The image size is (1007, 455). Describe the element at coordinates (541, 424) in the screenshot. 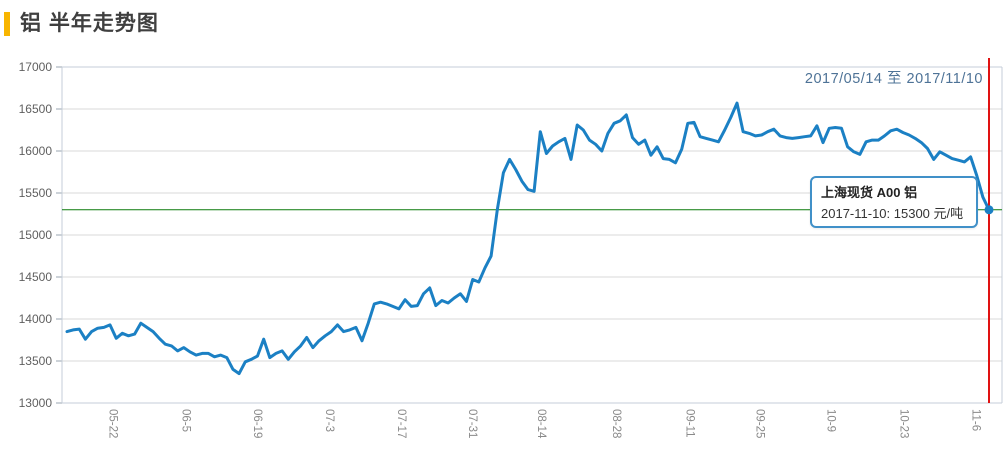

I see `x-axis-label: 08-14` at that location.